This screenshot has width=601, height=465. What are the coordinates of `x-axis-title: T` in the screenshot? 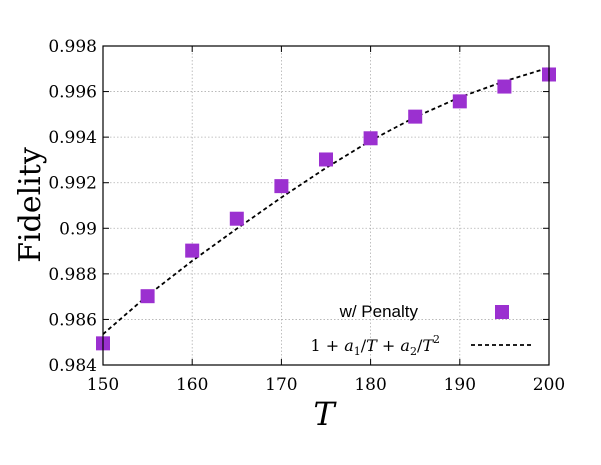 It's located at (325, 414).